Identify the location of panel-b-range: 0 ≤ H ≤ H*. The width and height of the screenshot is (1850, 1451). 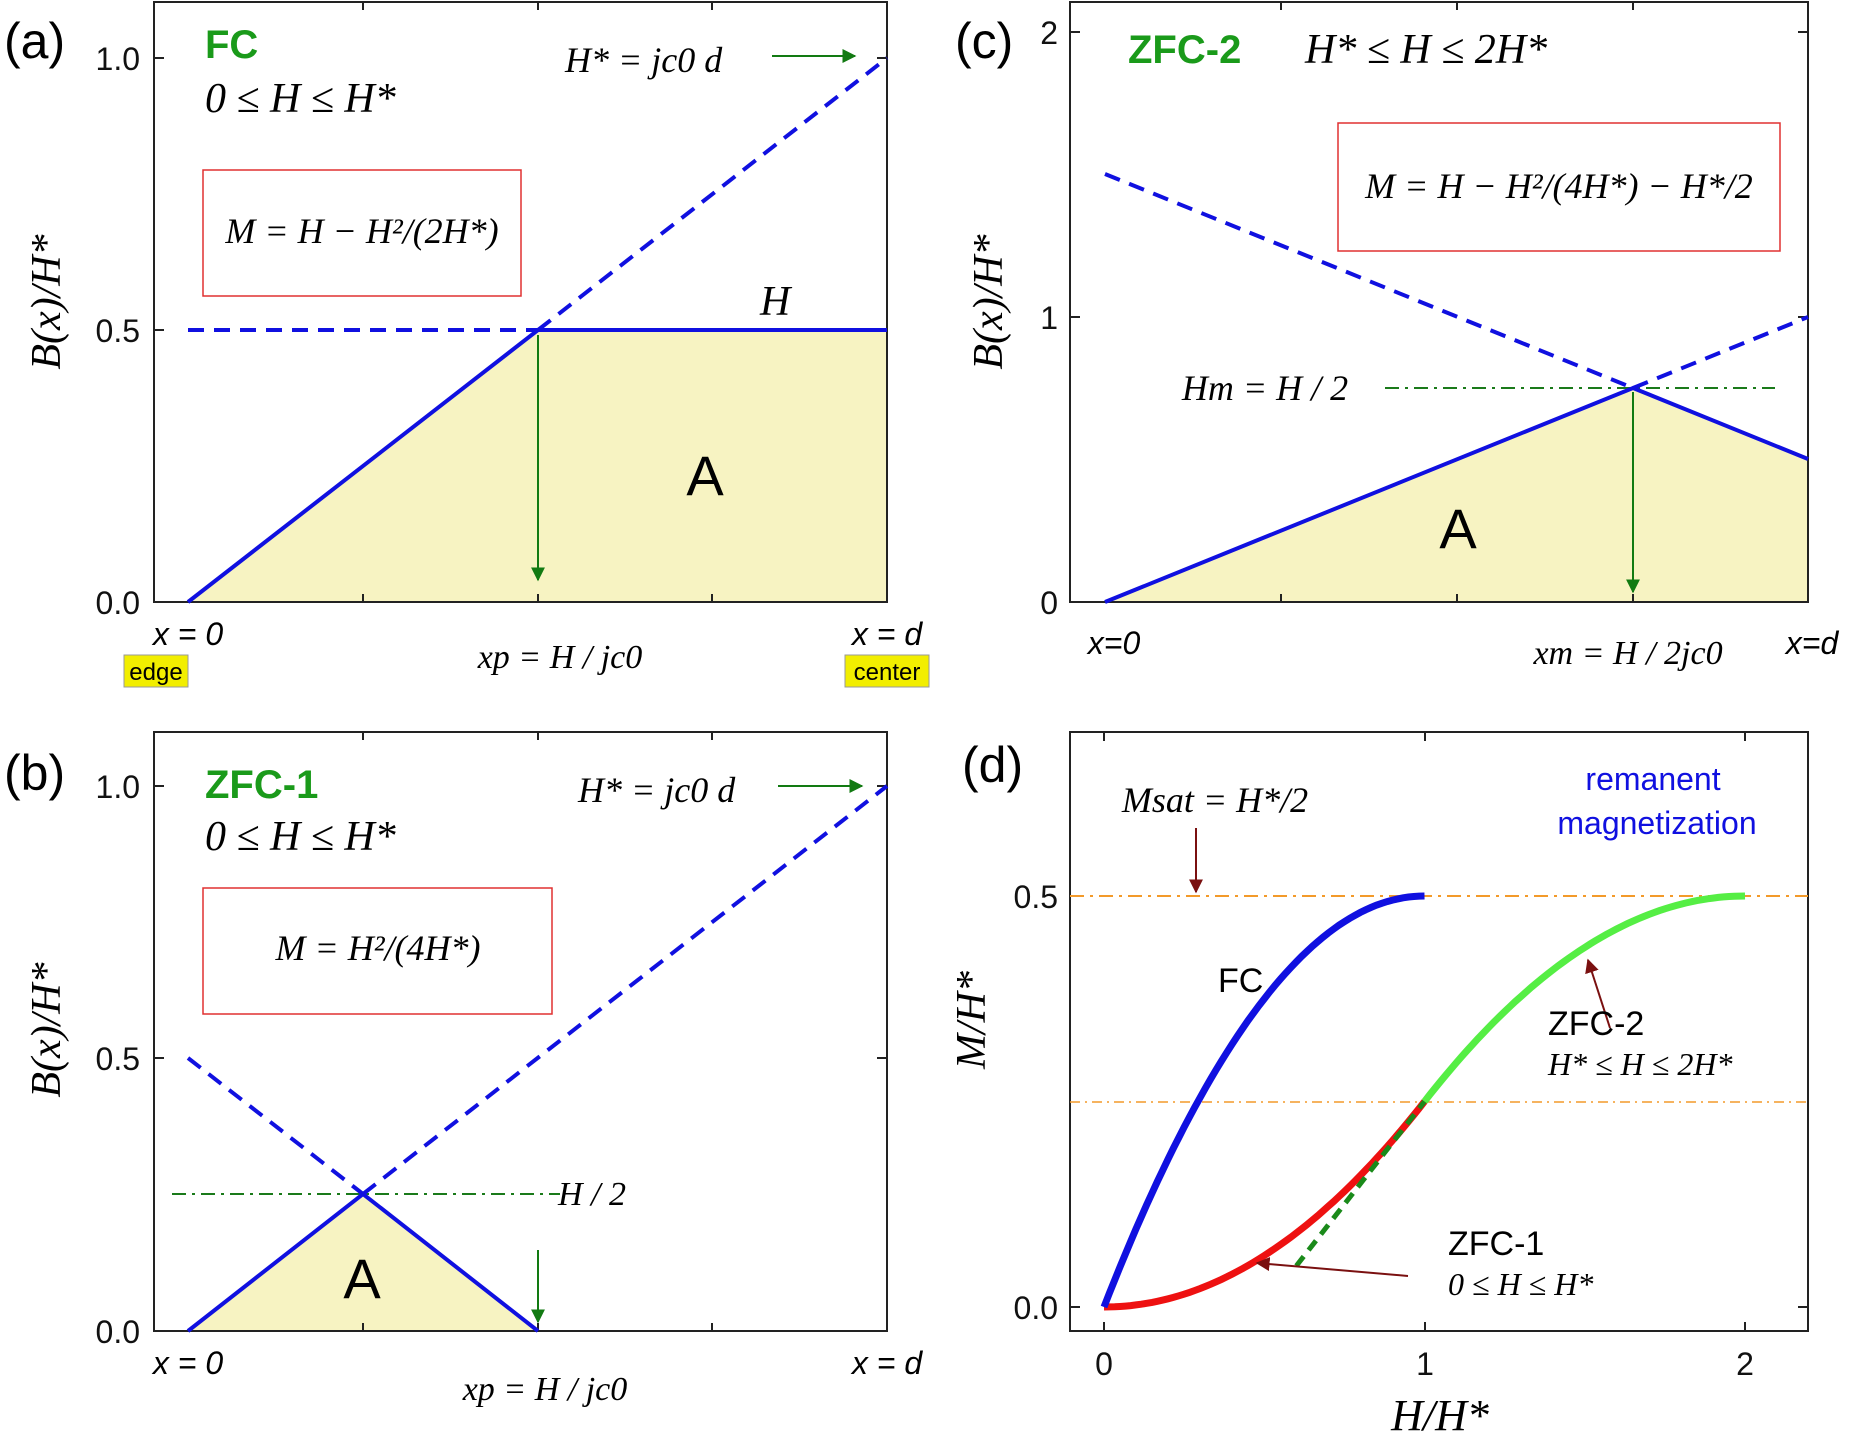
(300, 837).